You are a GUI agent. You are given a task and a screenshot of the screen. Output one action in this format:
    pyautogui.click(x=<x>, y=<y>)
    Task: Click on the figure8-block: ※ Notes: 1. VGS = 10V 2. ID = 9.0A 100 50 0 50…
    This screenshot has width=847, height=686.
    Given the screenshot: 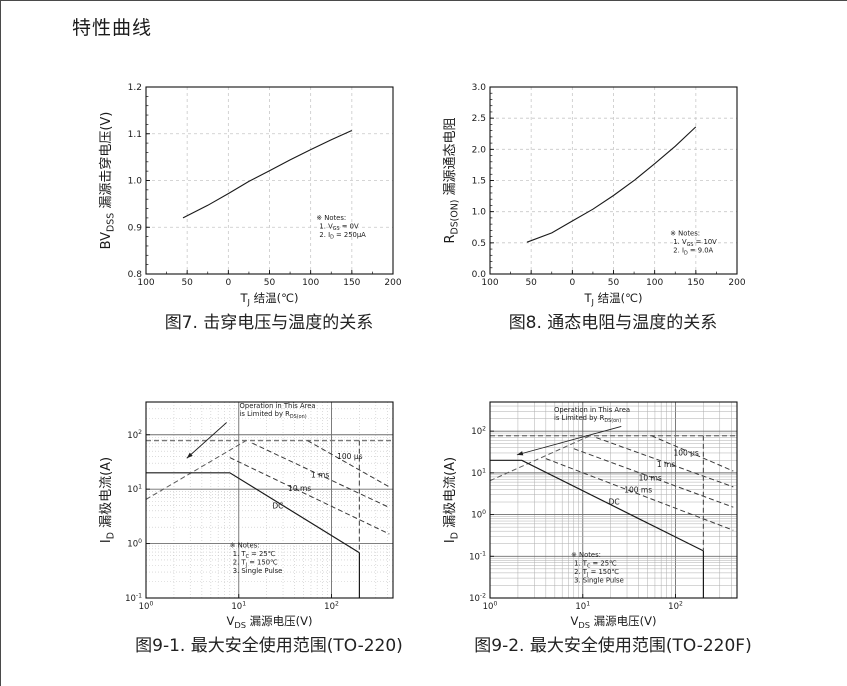 What is the action you would take?
    pyautogui.click(x=604, y=205)
    